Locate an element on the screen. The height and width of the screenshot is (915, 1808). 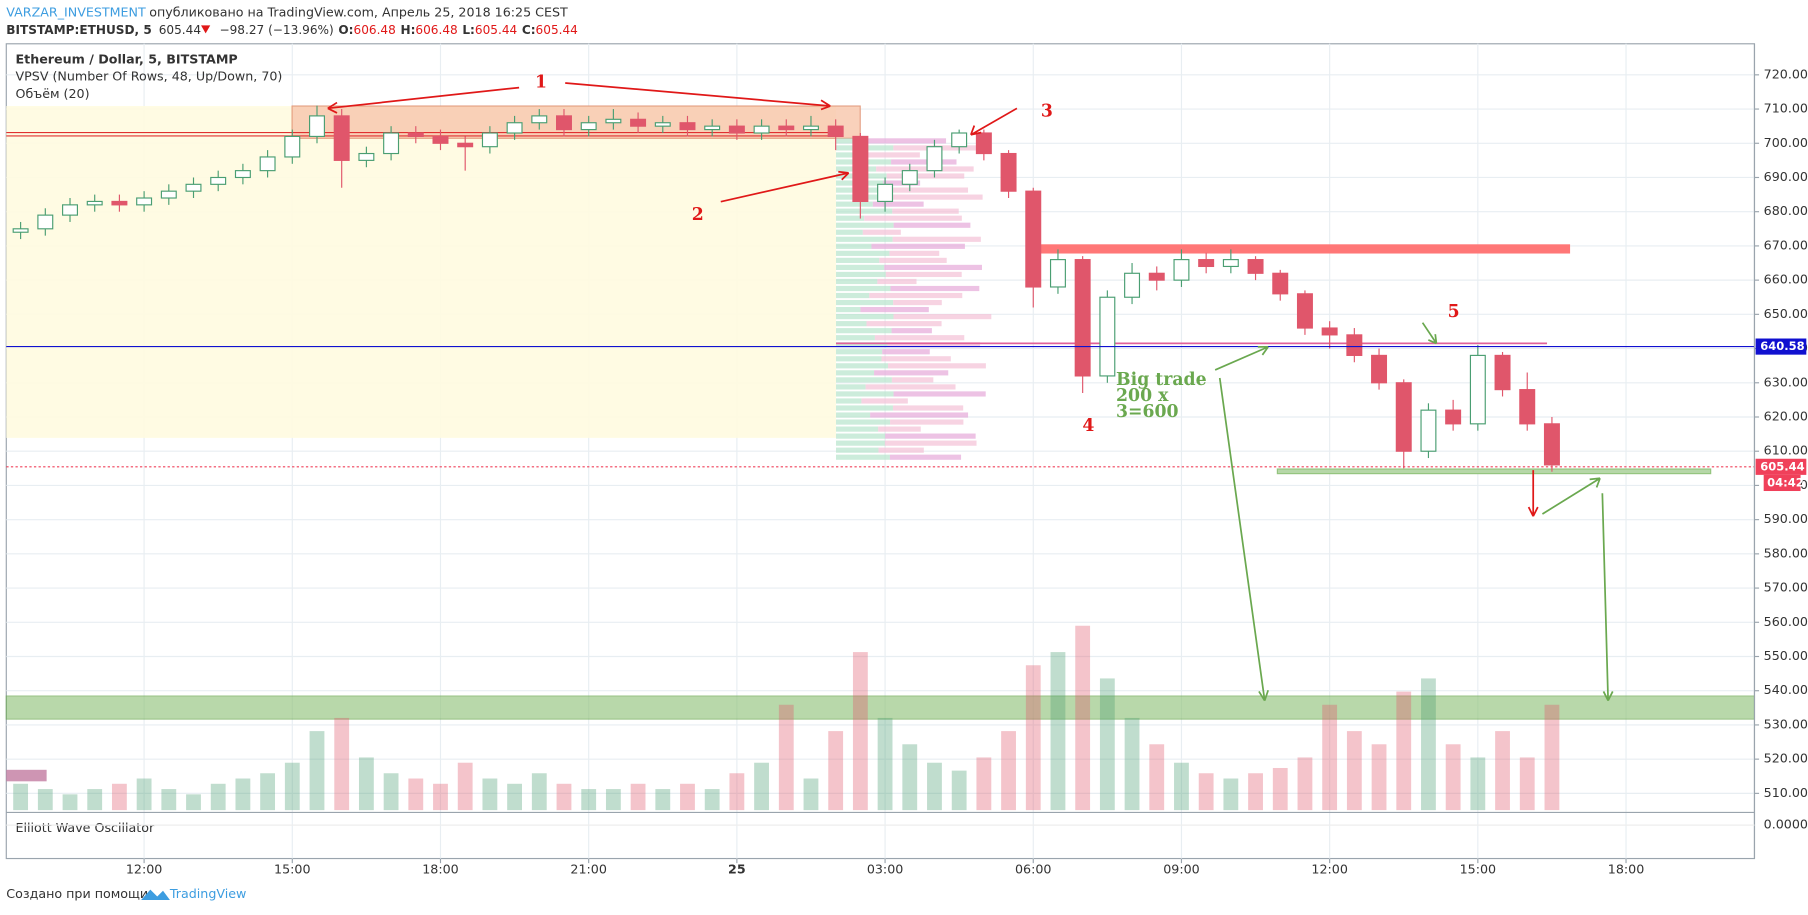
x-tick-label: 25 is located at coordinates (737, 869).